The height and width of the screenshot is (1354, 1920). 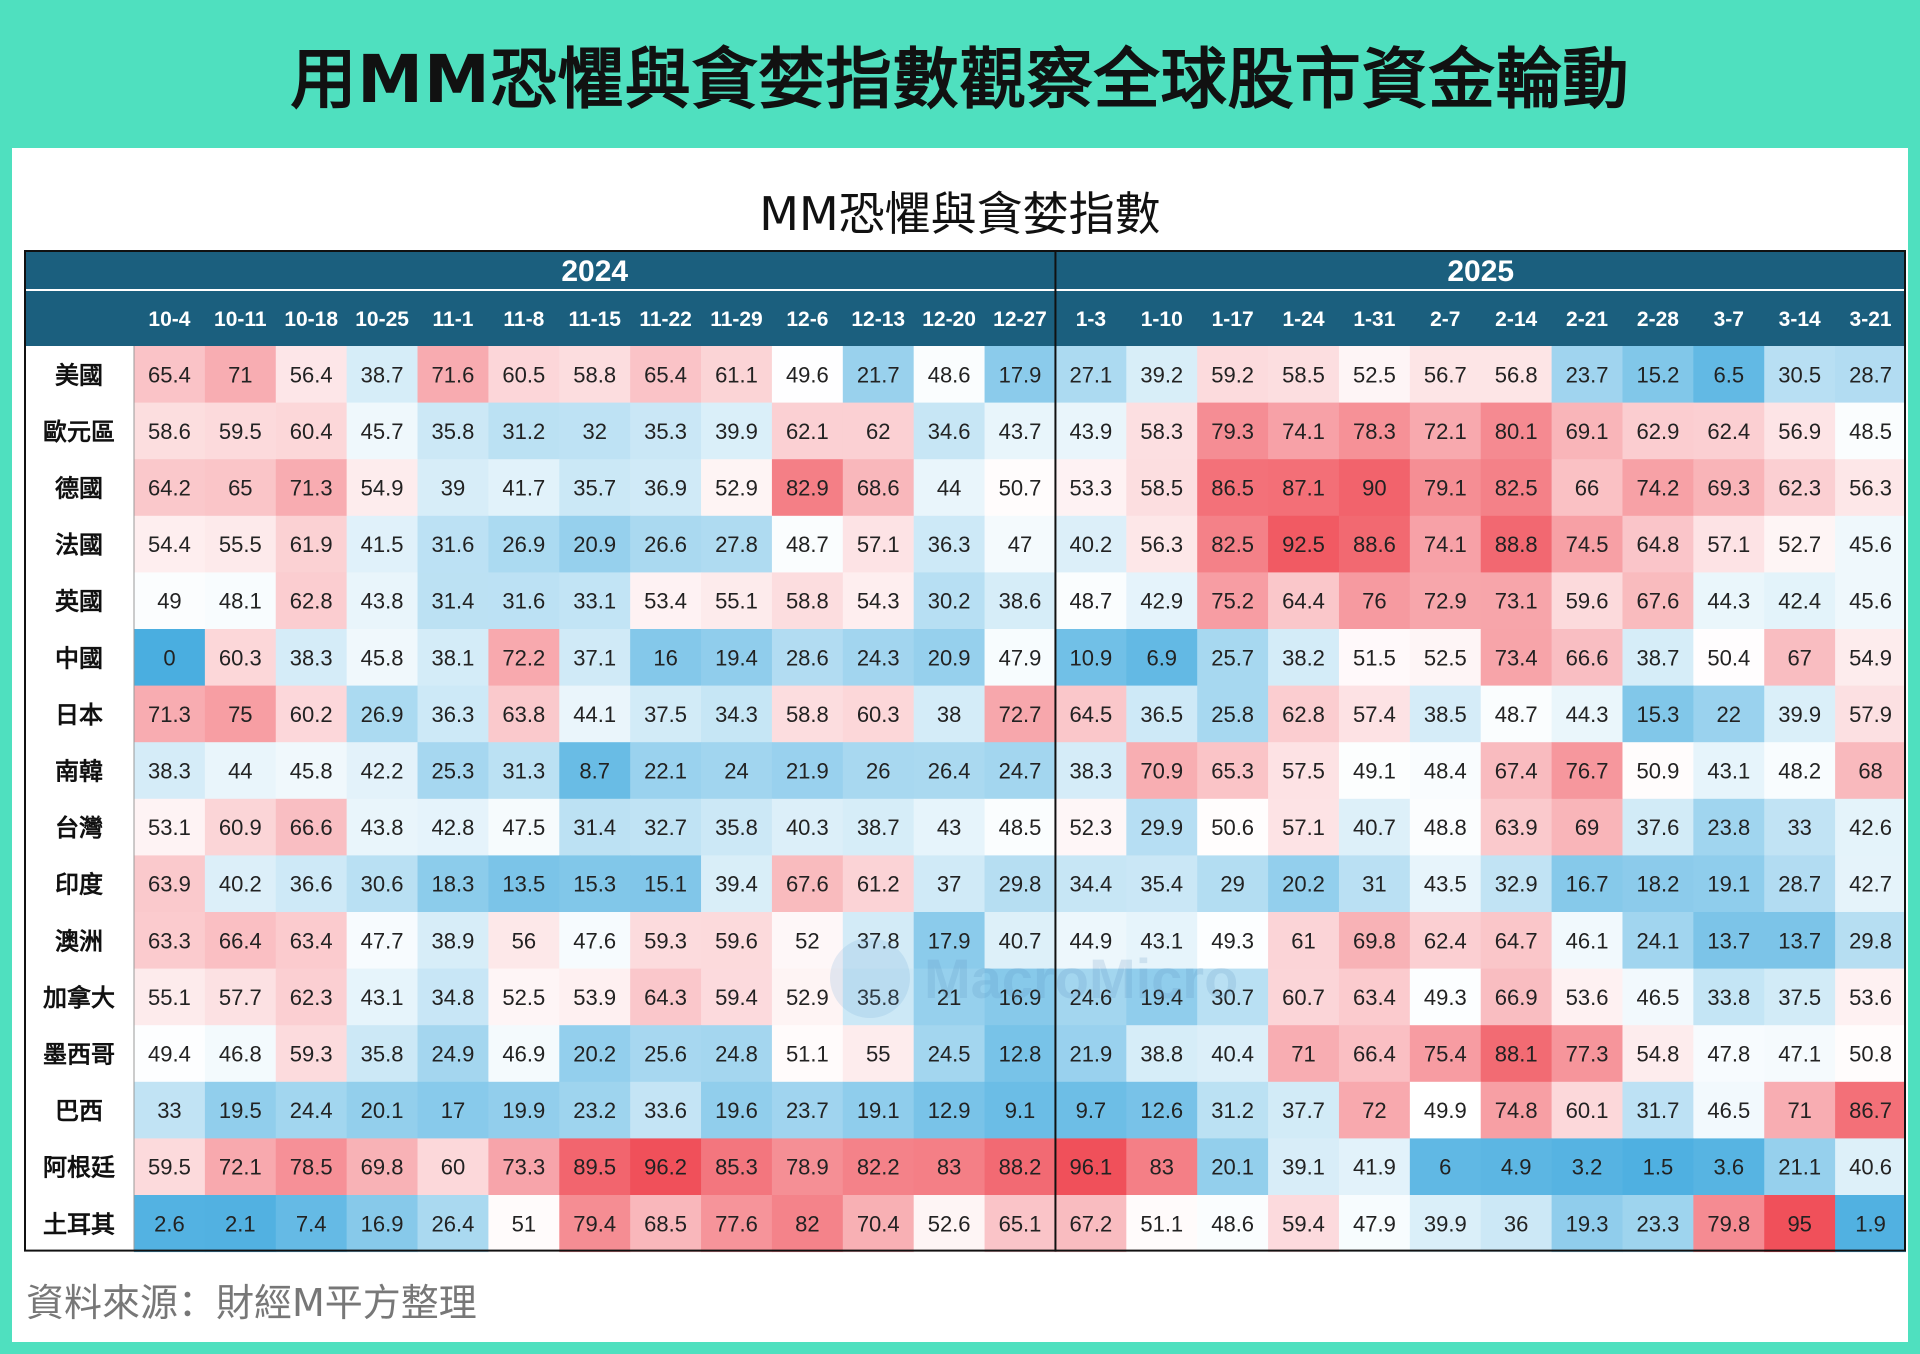 What do you see at coordinates (1303, 1167) in the screenshot?
I see `cell-value: 39.1` at bounding box center [1303, 1167].